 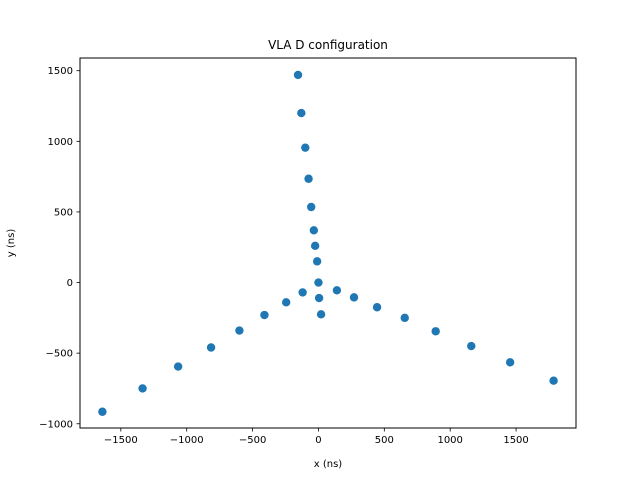 What do you see at coordinates (60, 142) in the screenshot?
I see `y-tick-label: 1000` at bounding box center [60, 142].